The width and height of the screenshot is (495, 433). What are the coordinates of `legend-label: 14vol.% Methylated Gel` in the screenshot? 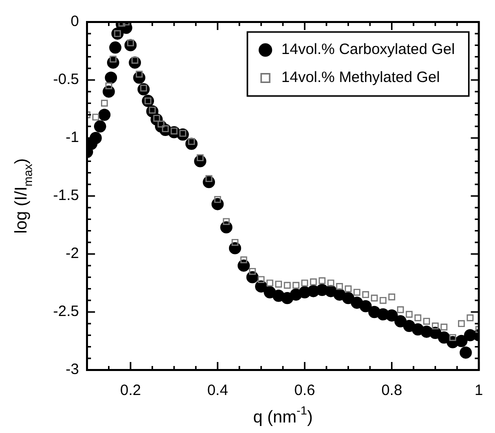 It's located at (360, 77).